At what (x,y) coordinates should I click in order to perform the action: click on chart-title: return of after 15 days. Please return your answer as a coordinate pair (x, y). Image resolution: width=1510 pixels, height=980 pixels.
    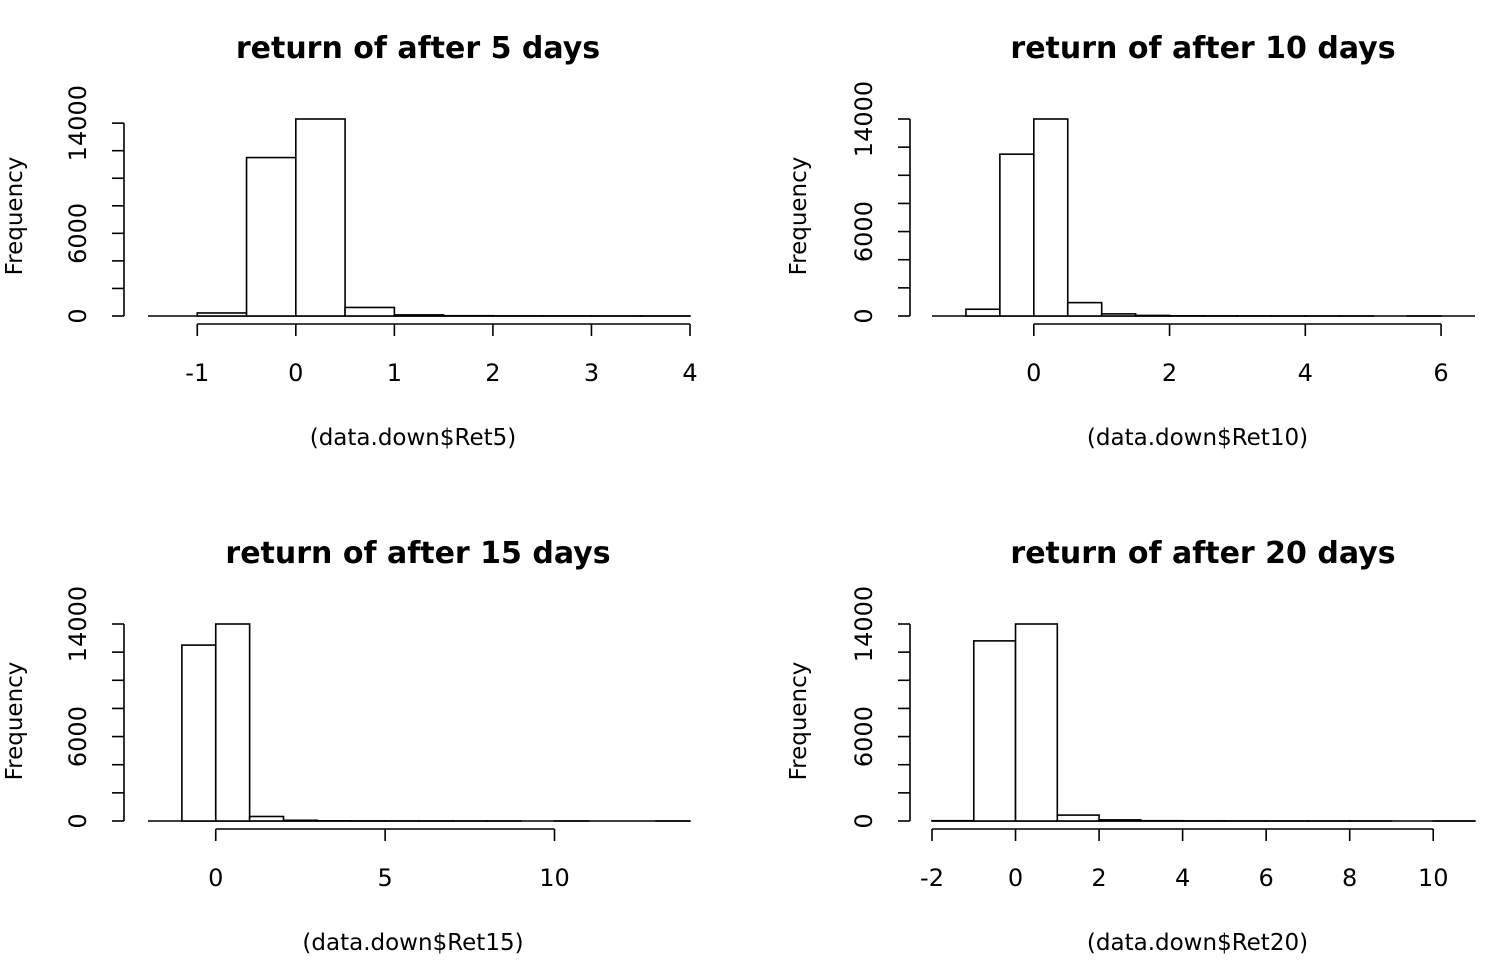
    Looking at the image, I should click on (417, 553).